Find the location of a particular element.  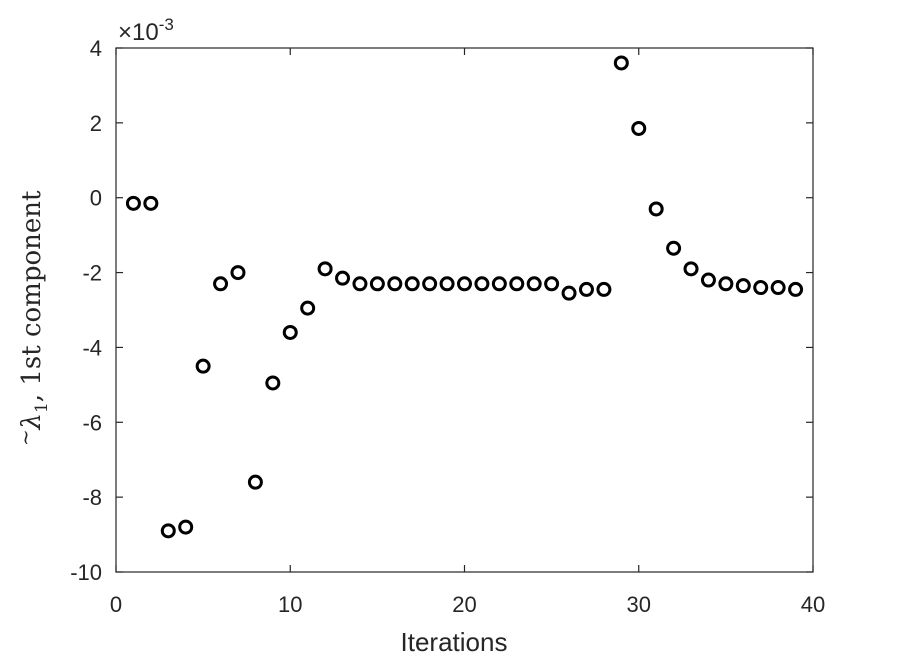

x-tick-label: 10 is located at coordinates (290, 604).